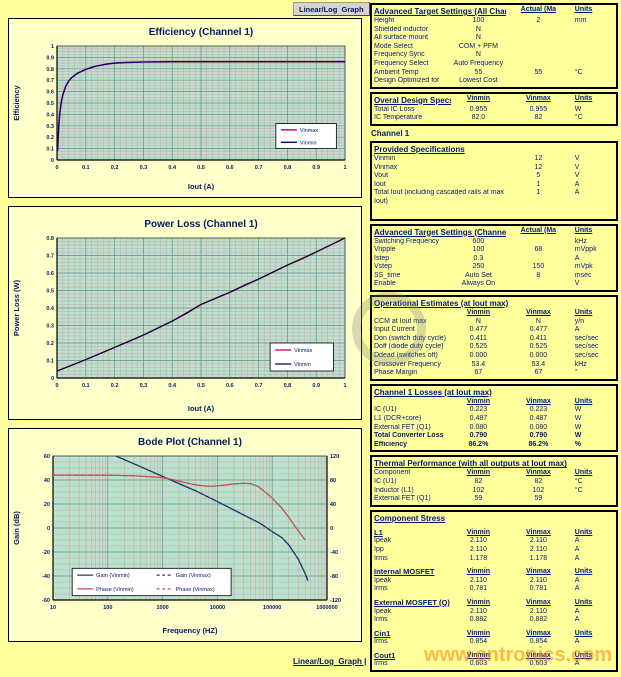 The image size is (621, 677). I want to click on y-tick-label: 0.2, so click(50, 344).